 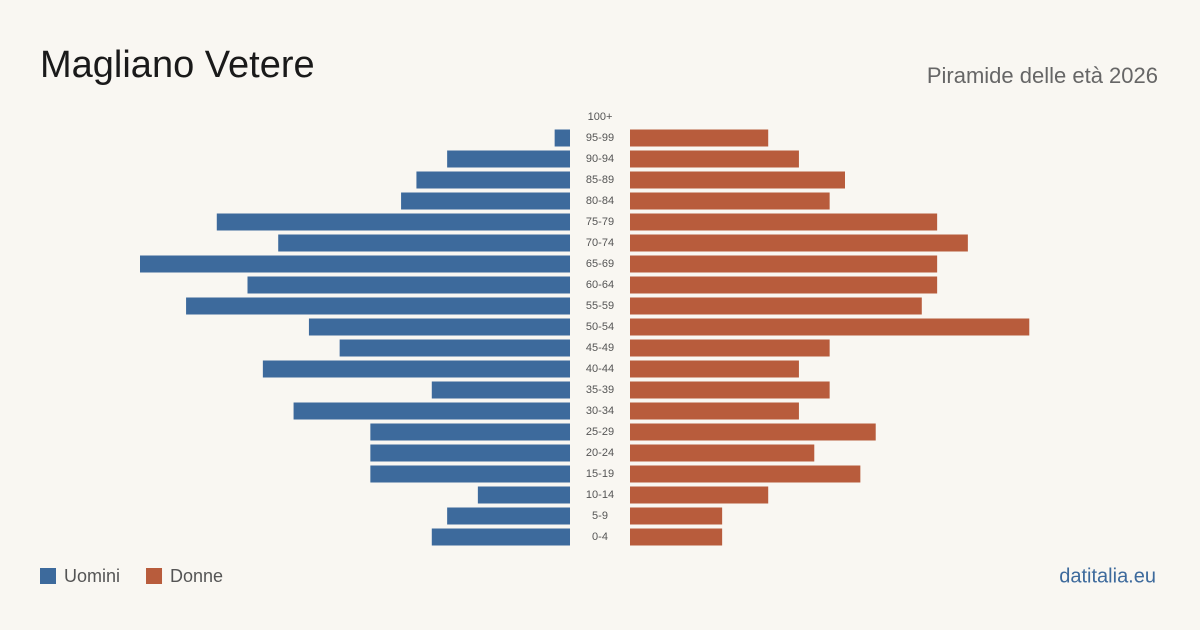 I want to click on y-tick-label: 60-64, so click(x=600, y=285).